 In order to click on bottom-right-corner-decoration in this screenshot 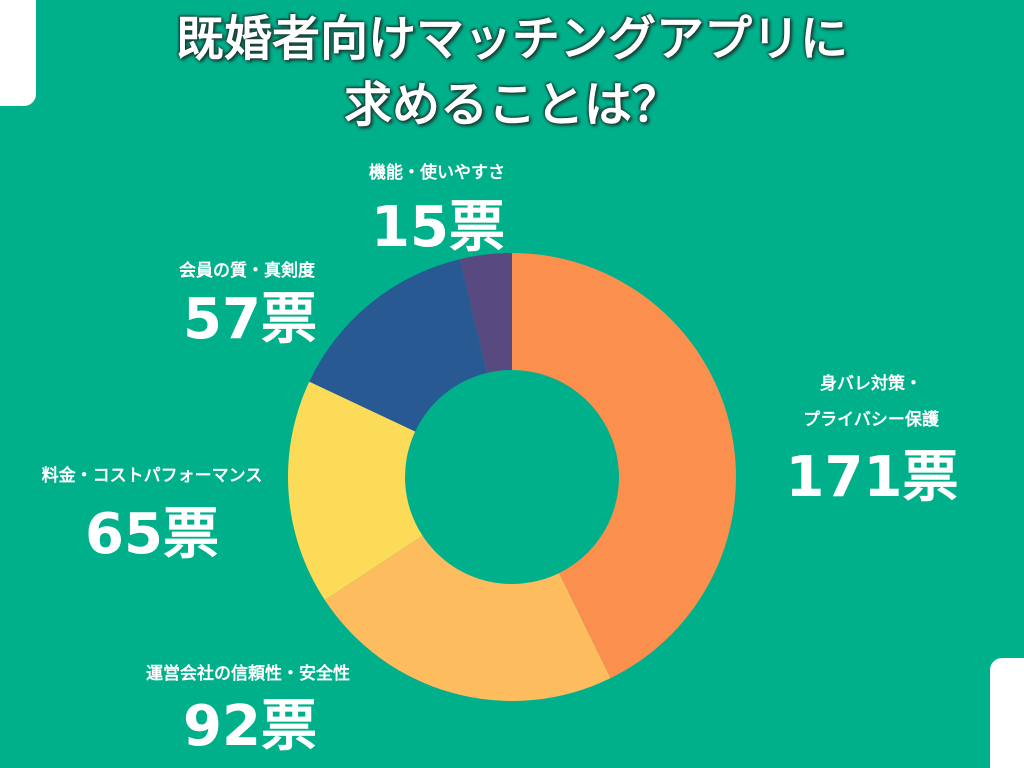, I will do `click(1007, 713)`.